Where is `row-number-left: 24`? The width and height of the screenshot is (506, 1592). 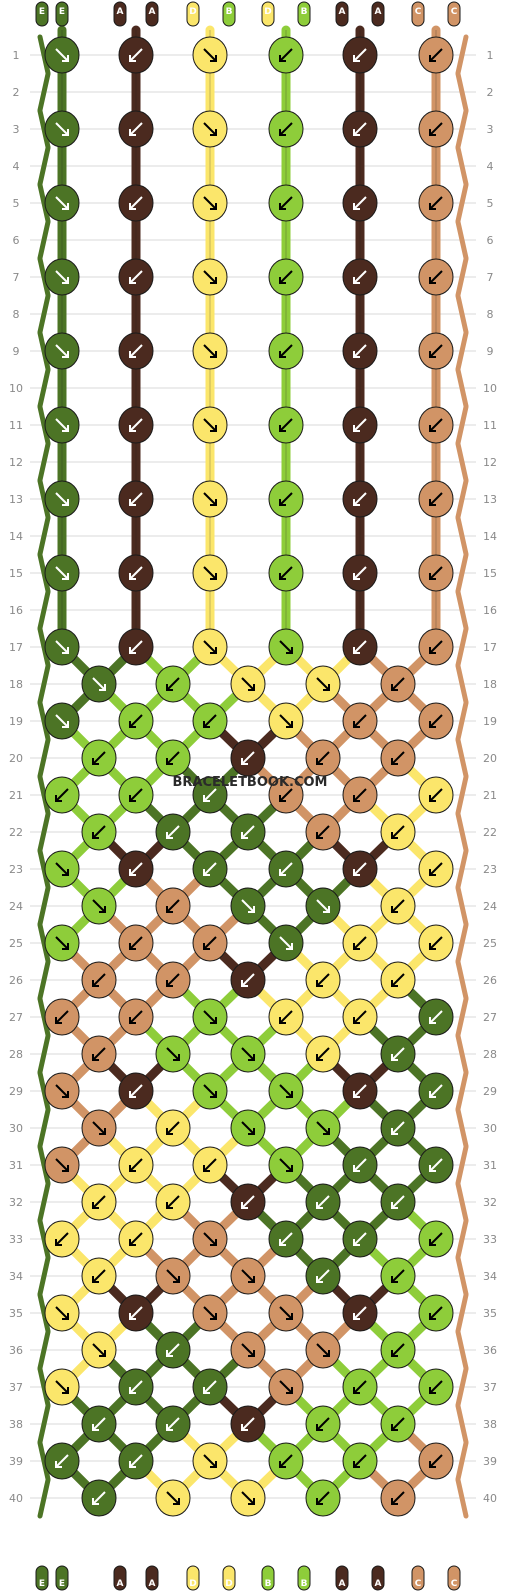 row-number-left: 24 is located at coordinates (16, 906).